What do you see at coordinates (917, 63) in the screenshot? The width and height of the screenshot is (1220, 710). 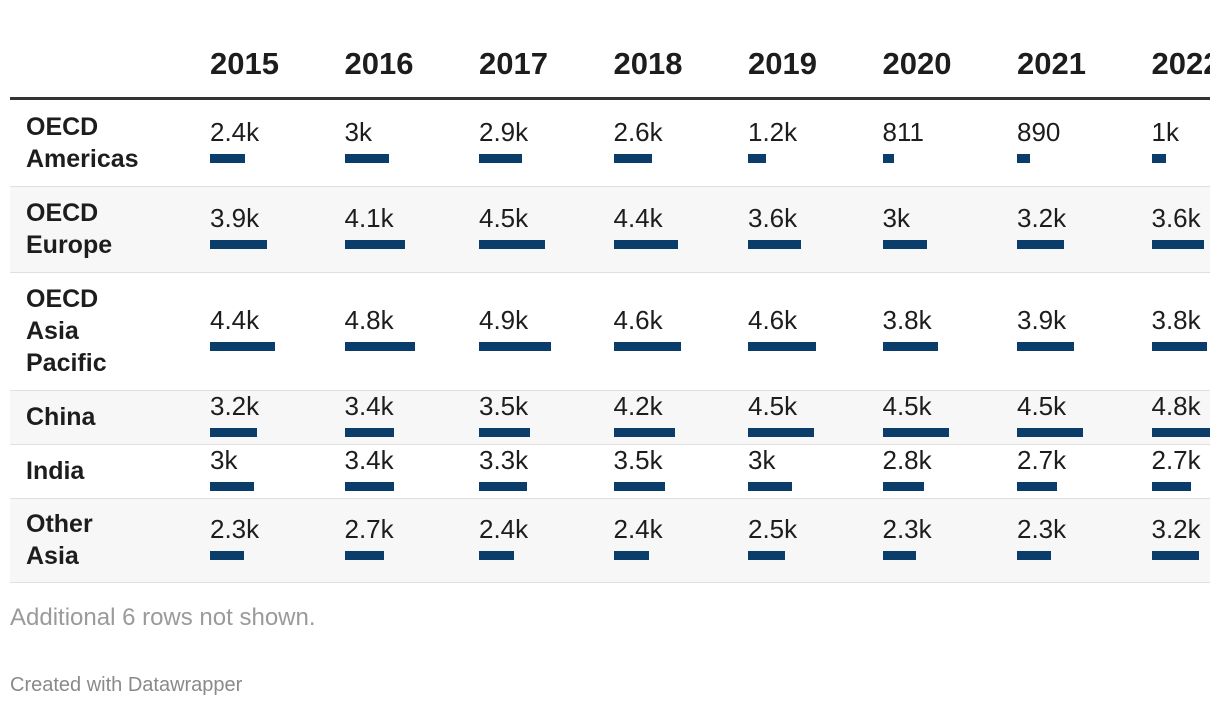 I see `column-header-2020: 2020` at bounding box center [917, 63].